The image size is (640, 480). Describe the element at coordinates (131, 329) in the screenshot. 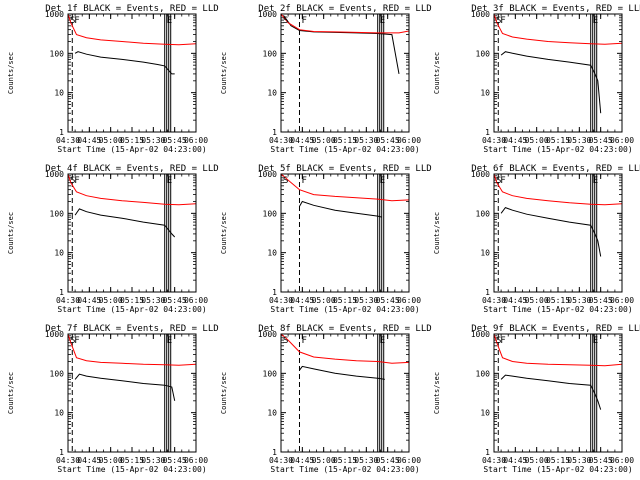

I see `panel-title: Det 7f BLACK = Events, RED = LLD` at that location.